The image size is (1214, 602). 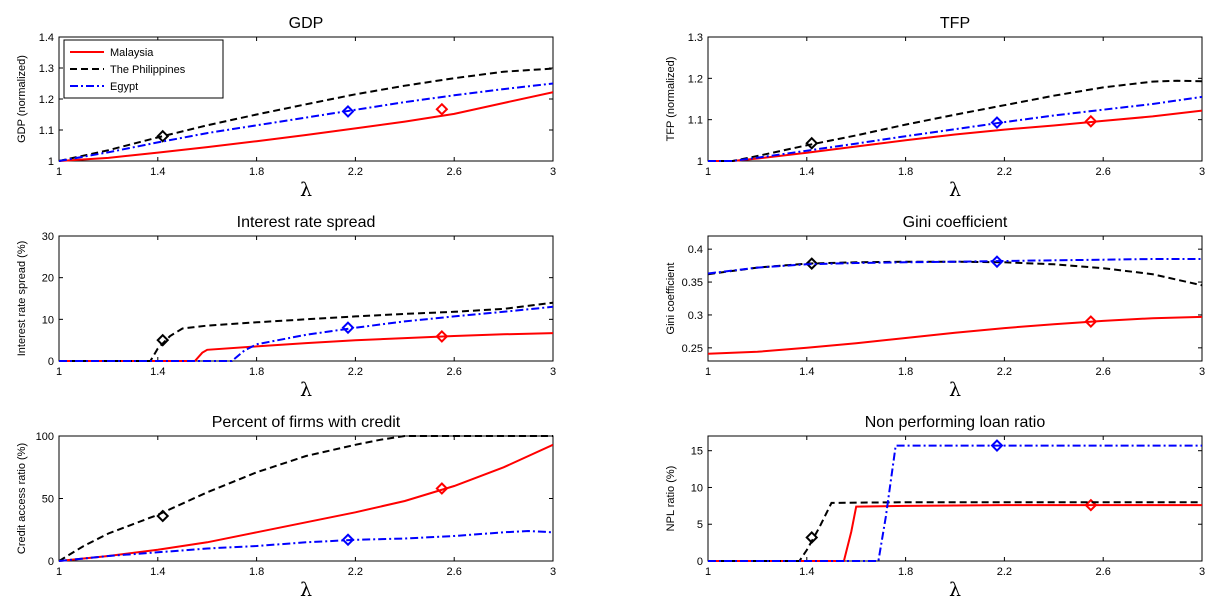 I want to click on y-tick-label: 10, so click(x=697, y=488).